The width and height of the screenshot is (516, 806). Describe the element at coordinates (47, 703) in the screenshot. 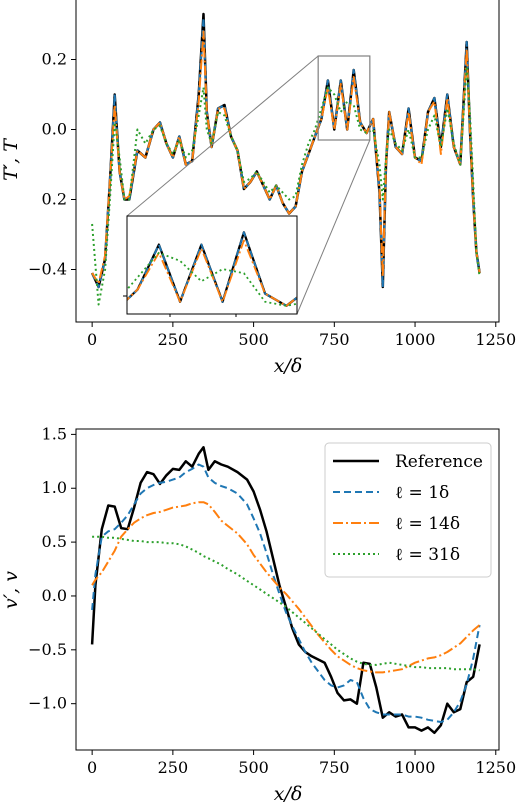

I see `y-tick-label: −1.0` at that location.